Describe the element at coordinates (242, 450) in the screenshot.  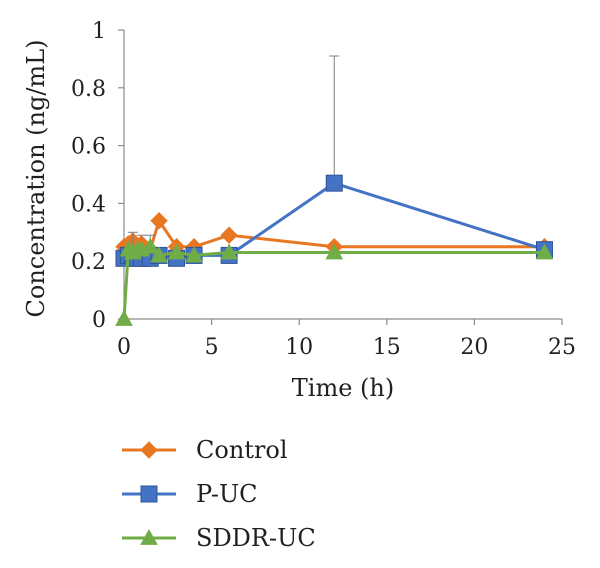
I see `legend-label: Control` at that location.